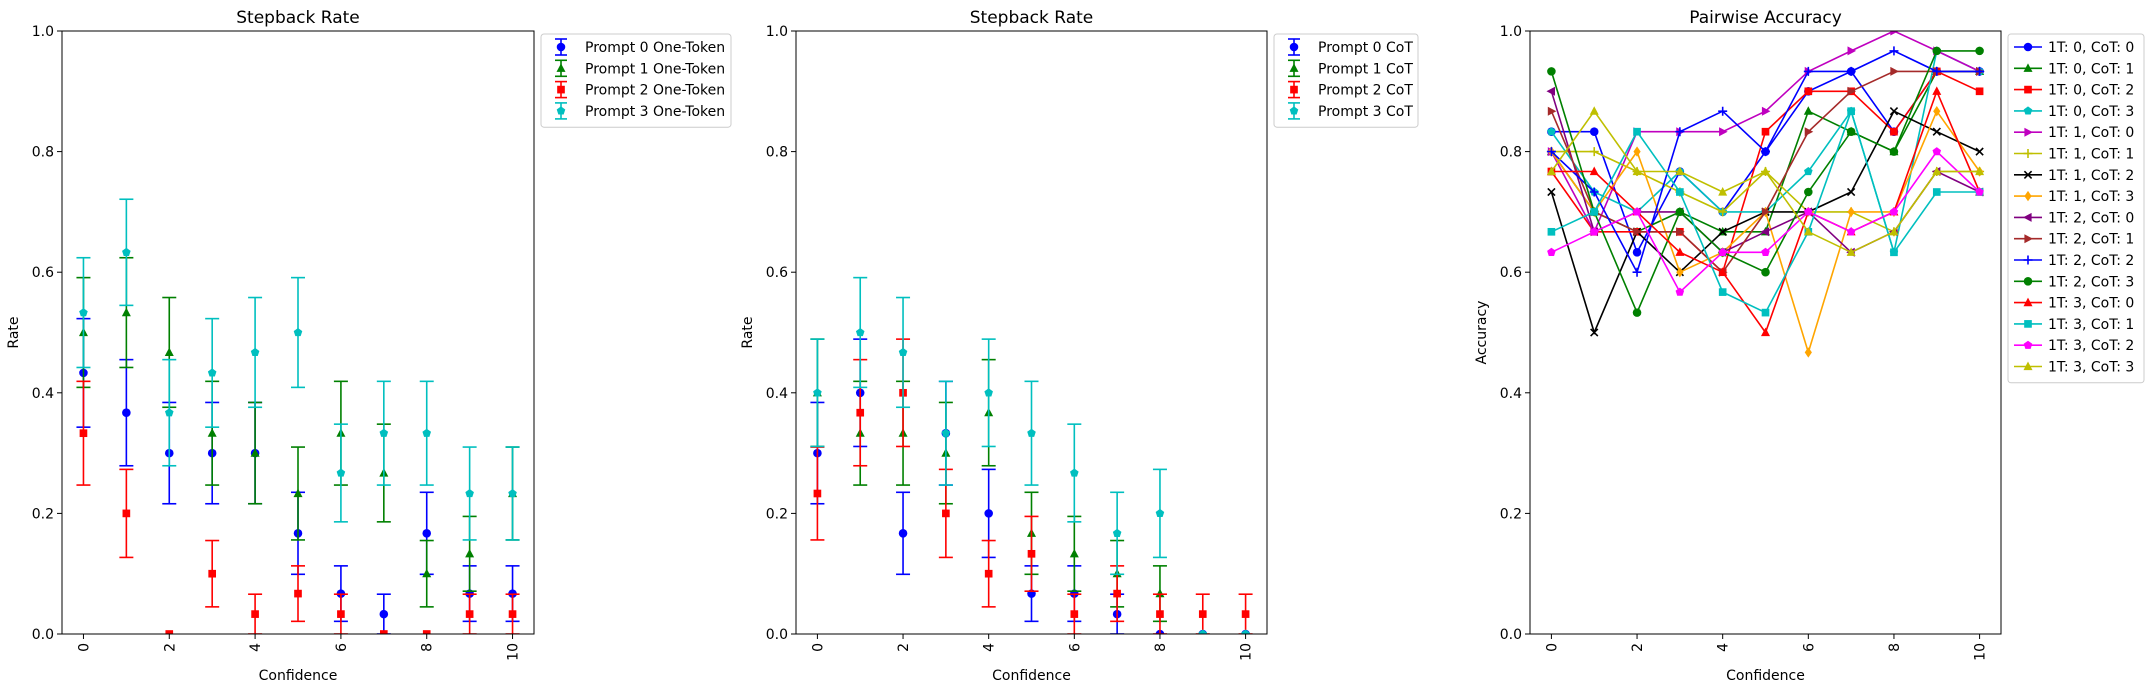  I want to click on legend-item: 1T: 2, CoT: 2, so click(2074, 261).